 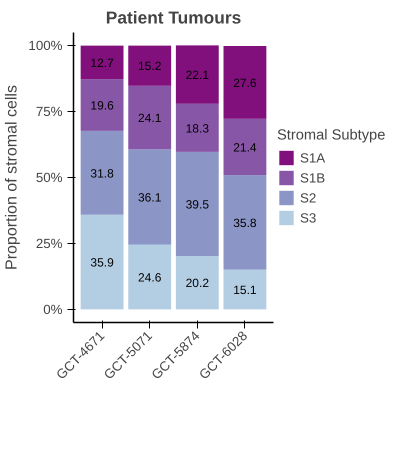 What do you see at coordinates (53, 309) in the screenshot?
I see `y-tick-label: 0%` at bounding box center [53, 309].